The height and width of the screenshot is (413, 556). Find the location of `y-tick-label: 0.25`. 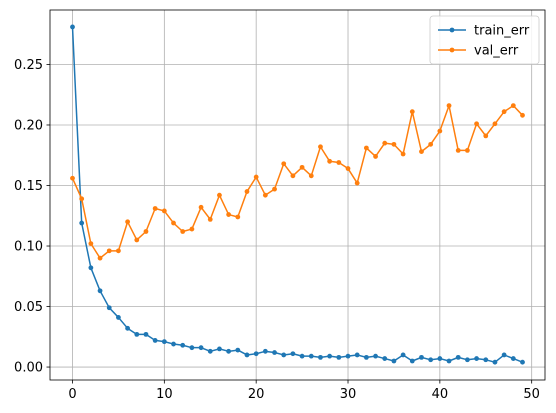

y-tick-label: 0.25 is located at coordinates (28, 65).